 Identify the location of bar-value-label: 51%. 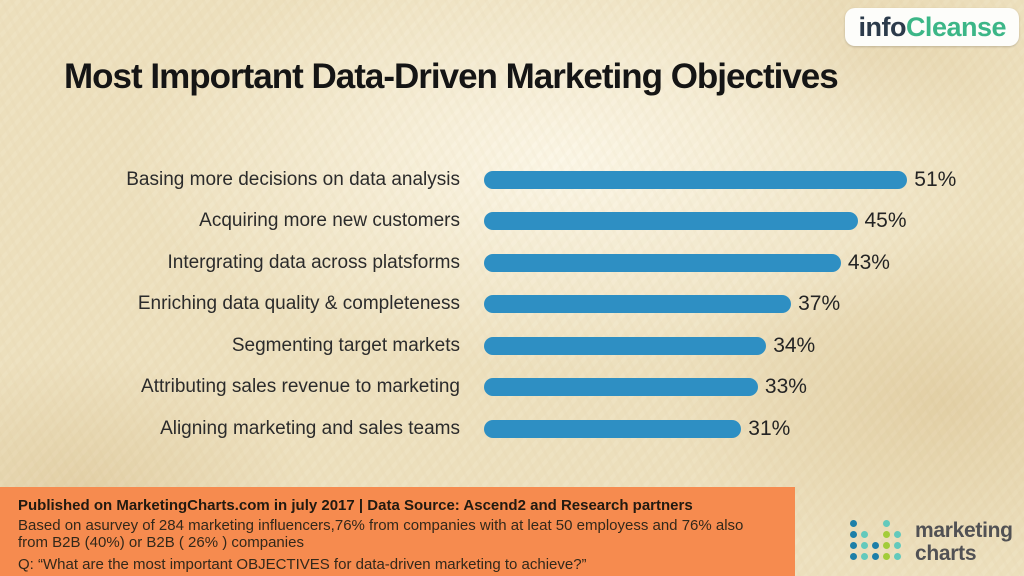
(935, 179).